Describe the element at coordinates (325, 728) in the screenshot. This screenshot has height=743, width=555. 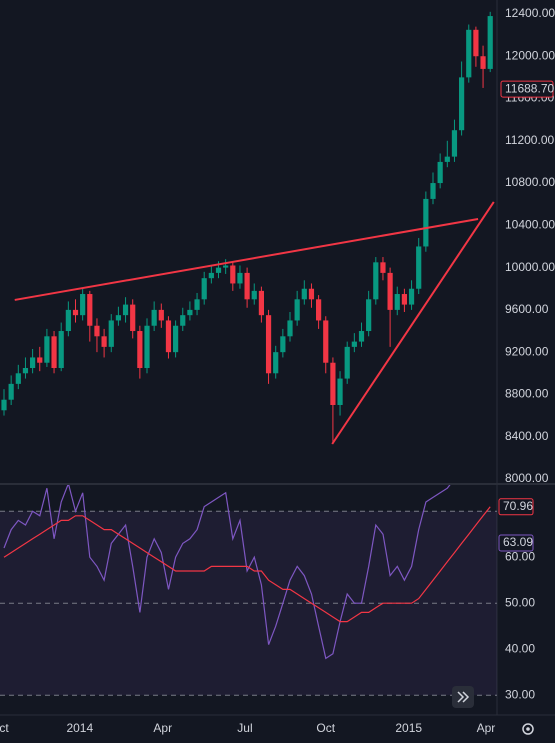
I see `x-tick-label: Oct` at that location.